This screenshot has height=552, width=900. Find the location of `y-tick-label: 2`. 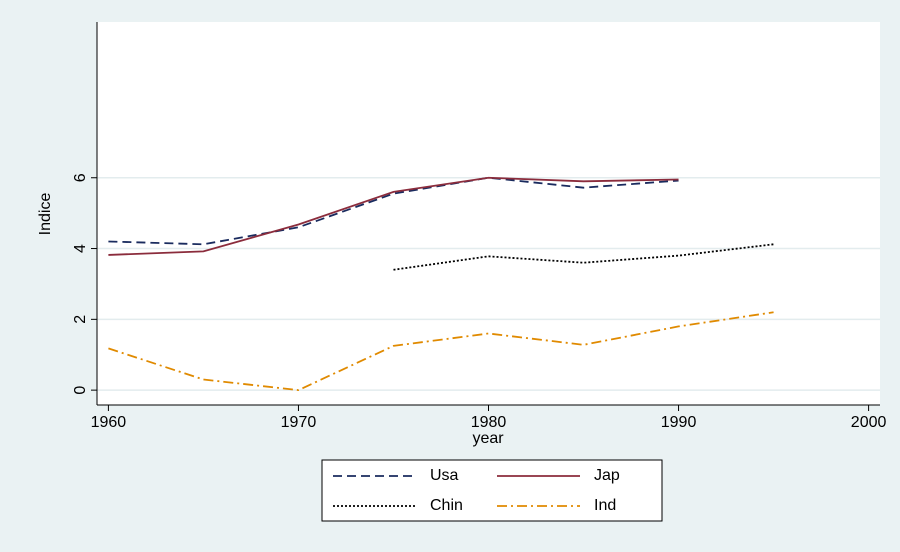

y-tick-label: 2 is located at coordinates (80, 319).